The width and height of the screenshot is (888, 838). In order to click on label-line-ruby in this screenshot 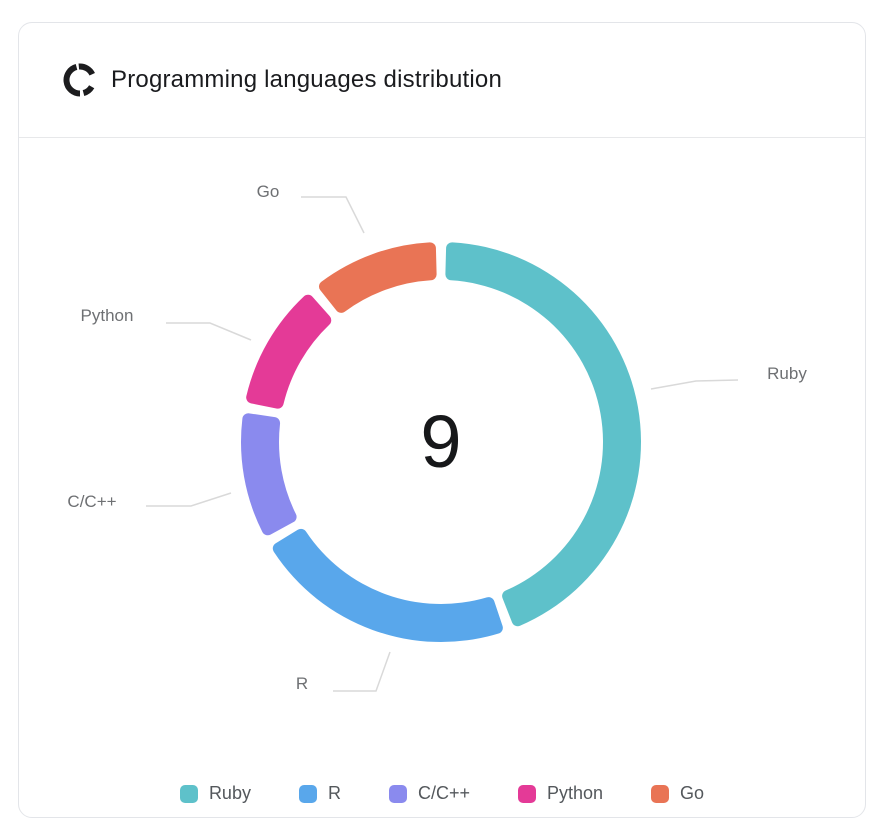, I will do `click(694, 384)`.